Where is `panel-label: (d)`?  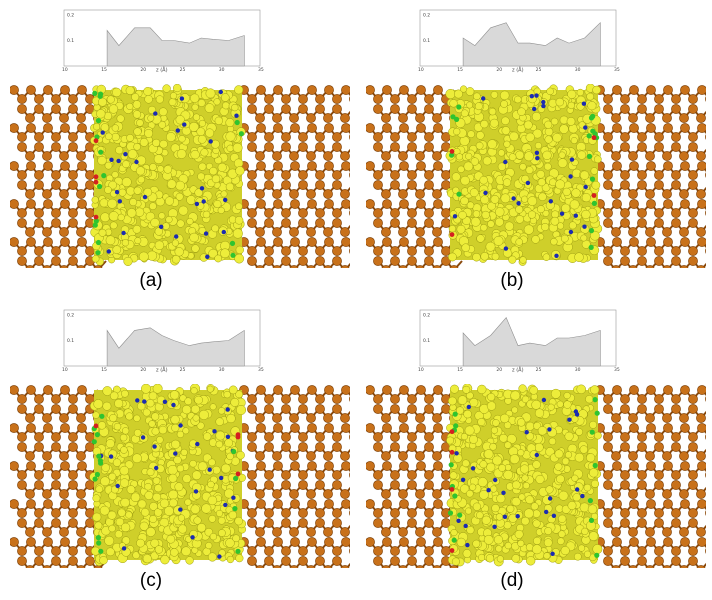
panel-label: (d) is located at coordinates (512, 580).